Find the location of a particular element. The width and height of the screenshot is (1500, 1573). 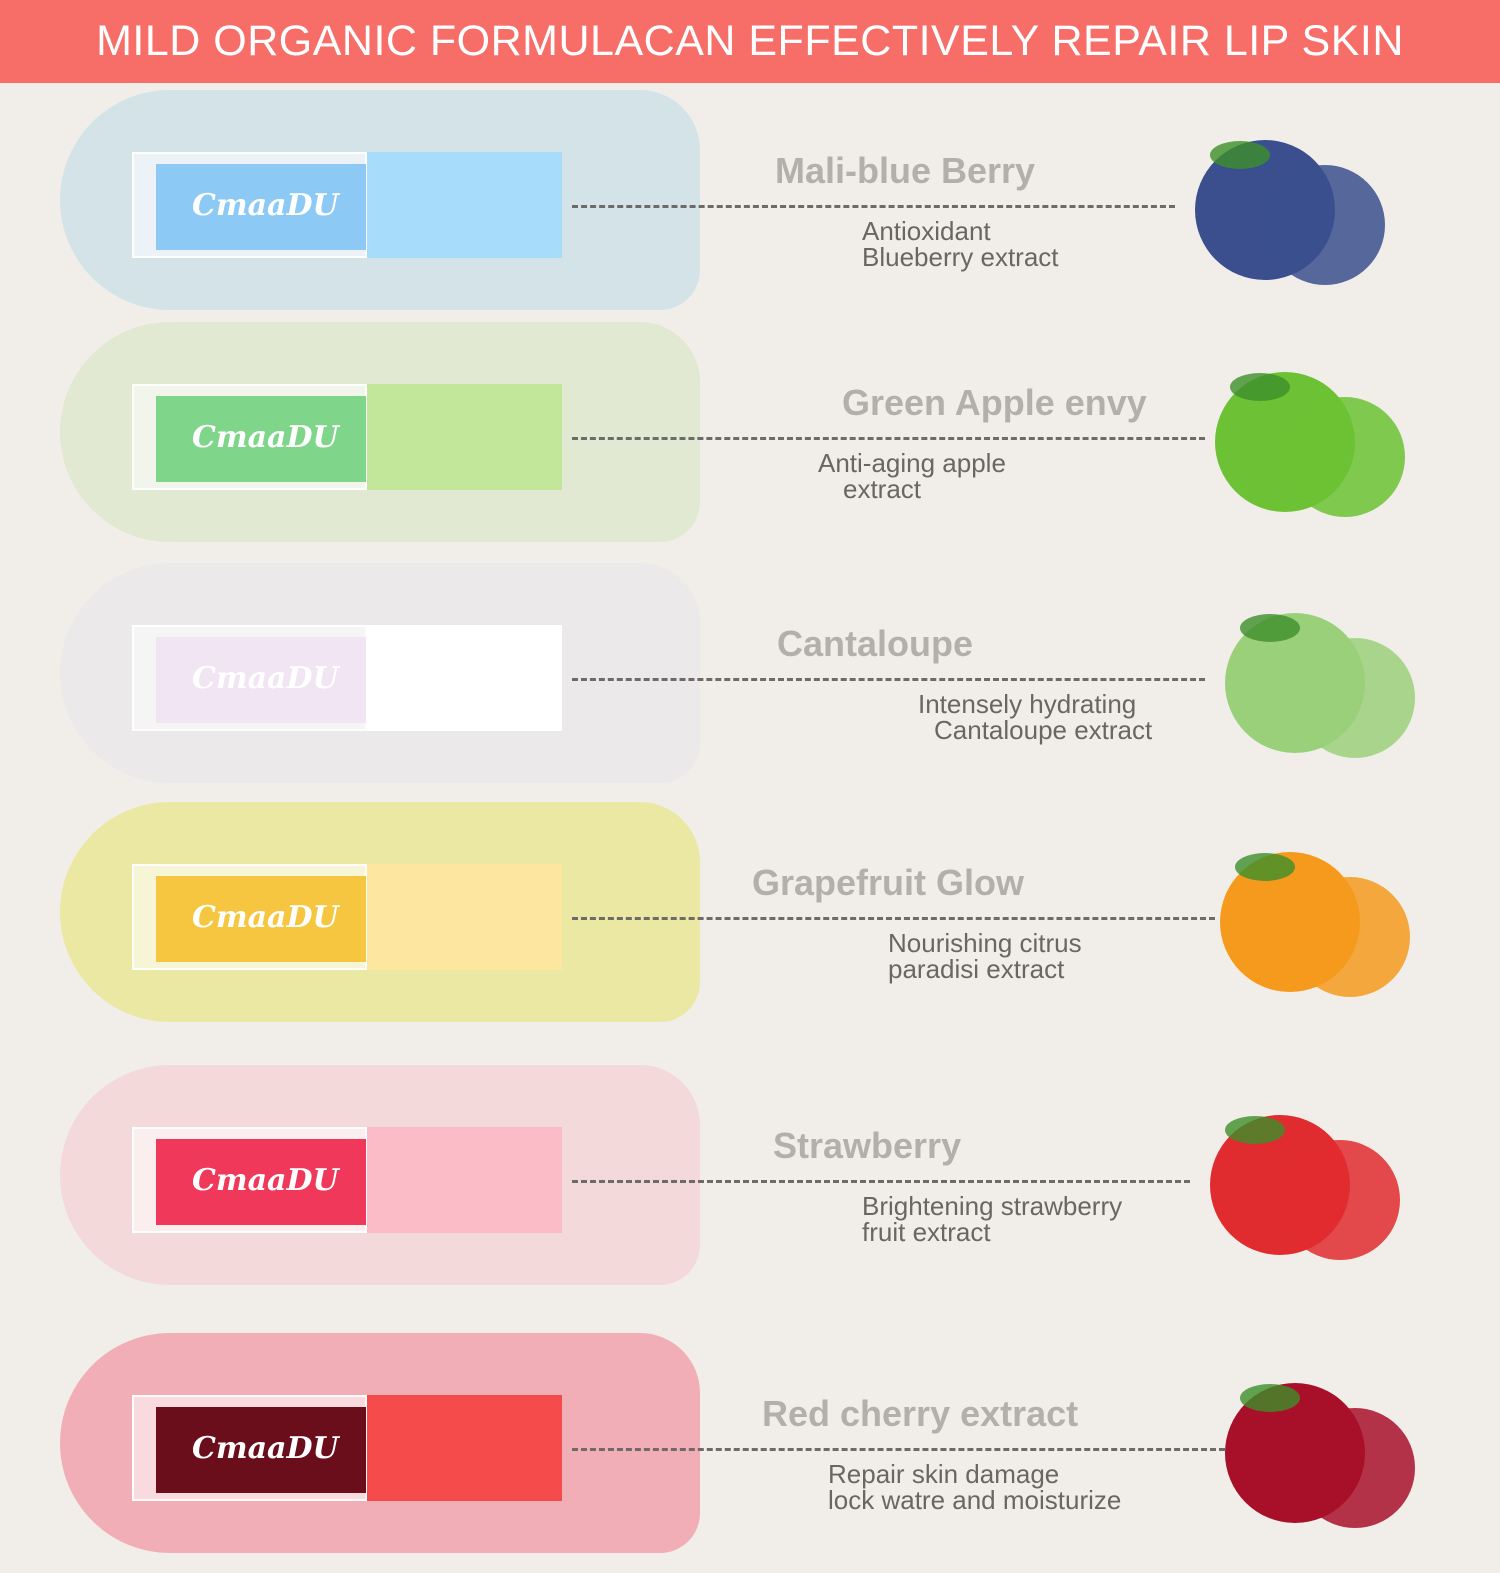

description-line: Nourishing citrus is located at coordinates (985, 943).